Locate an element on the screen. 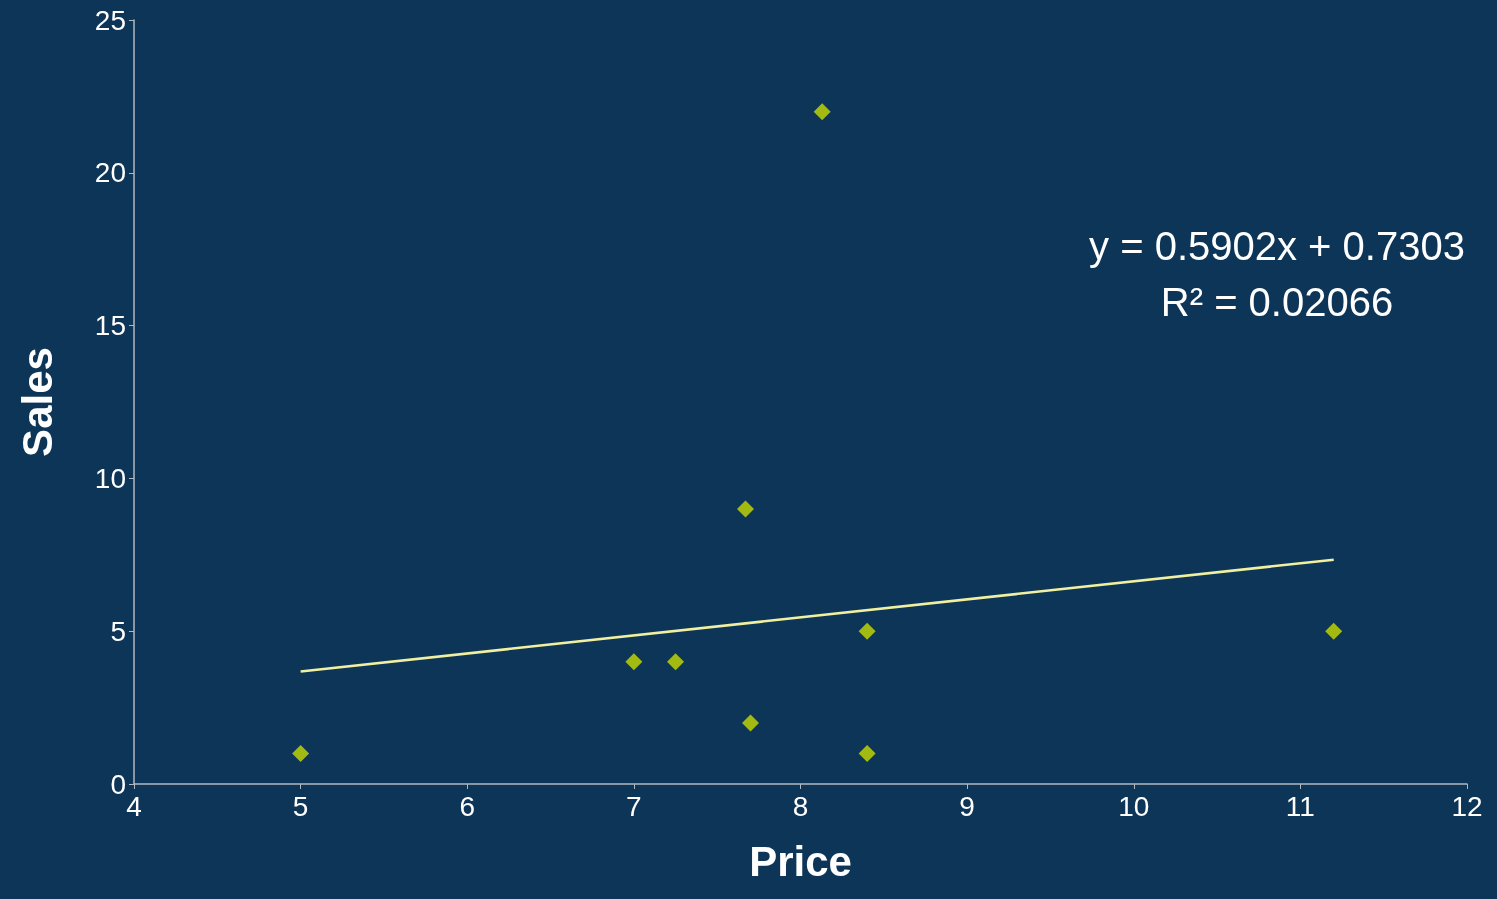  annotation: y = 0.5902x + 0.7303 is located at coordinates (1277, 246).